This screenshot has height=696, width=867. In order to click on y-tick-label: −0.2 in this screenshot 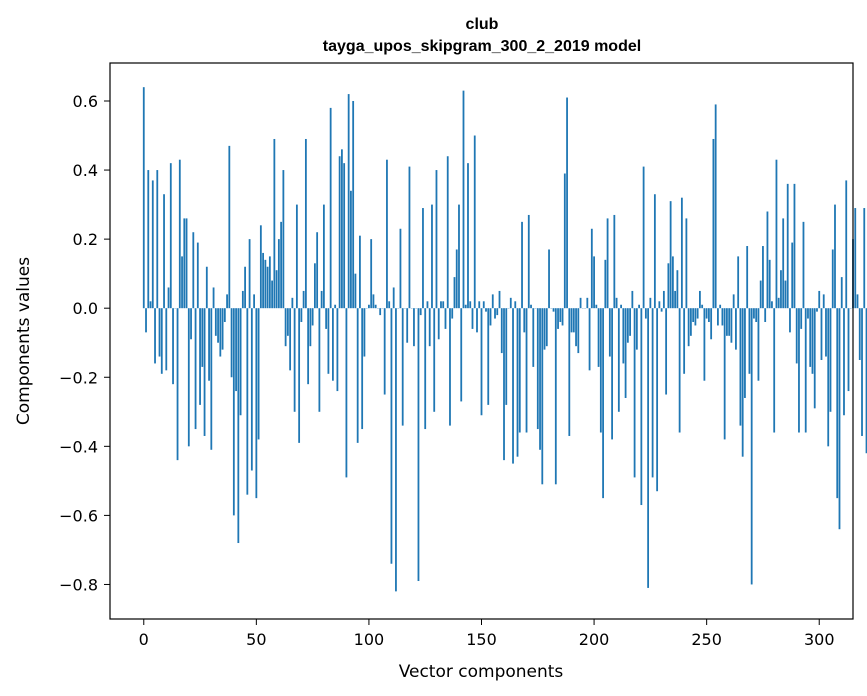, I will do `click(78, 377)`.